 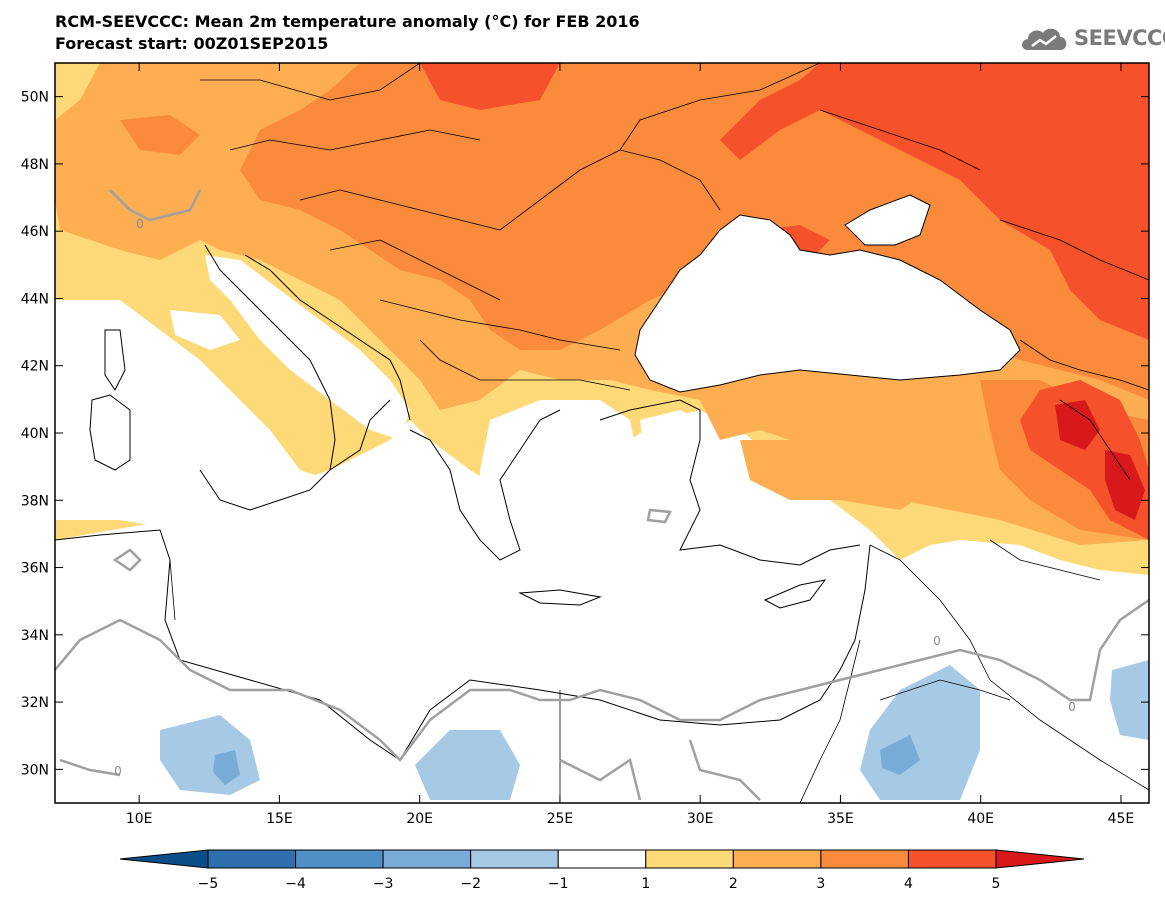 I want to click on anomaly-band-neg-1-2-east, so click(x=1129, y=700).